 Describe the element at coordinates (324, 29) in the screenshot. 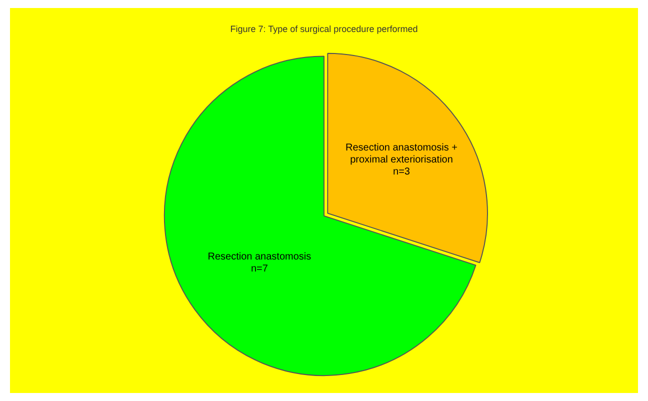

I see `chart-title: Figure 7: Type of surgical procedure performed` at that location.